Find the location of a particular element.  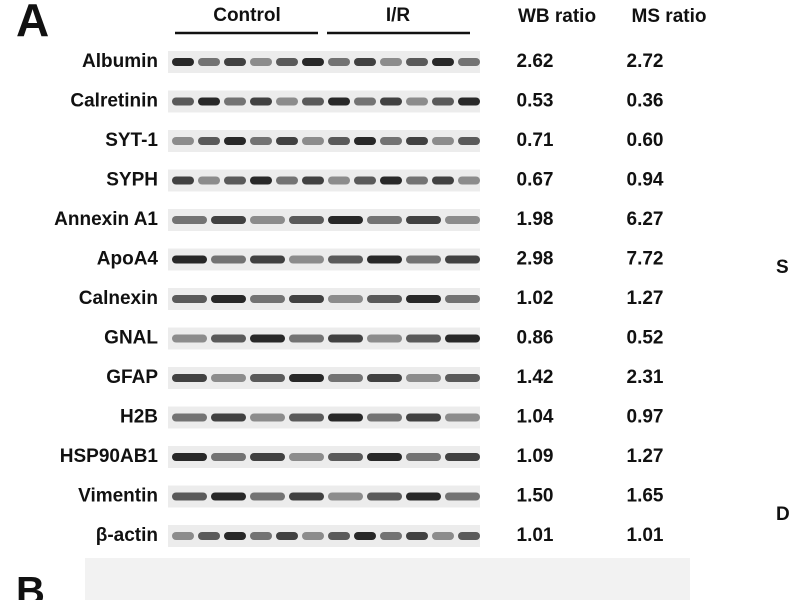

ms-ratio: 1.01 is located at coordinates (645, 535).